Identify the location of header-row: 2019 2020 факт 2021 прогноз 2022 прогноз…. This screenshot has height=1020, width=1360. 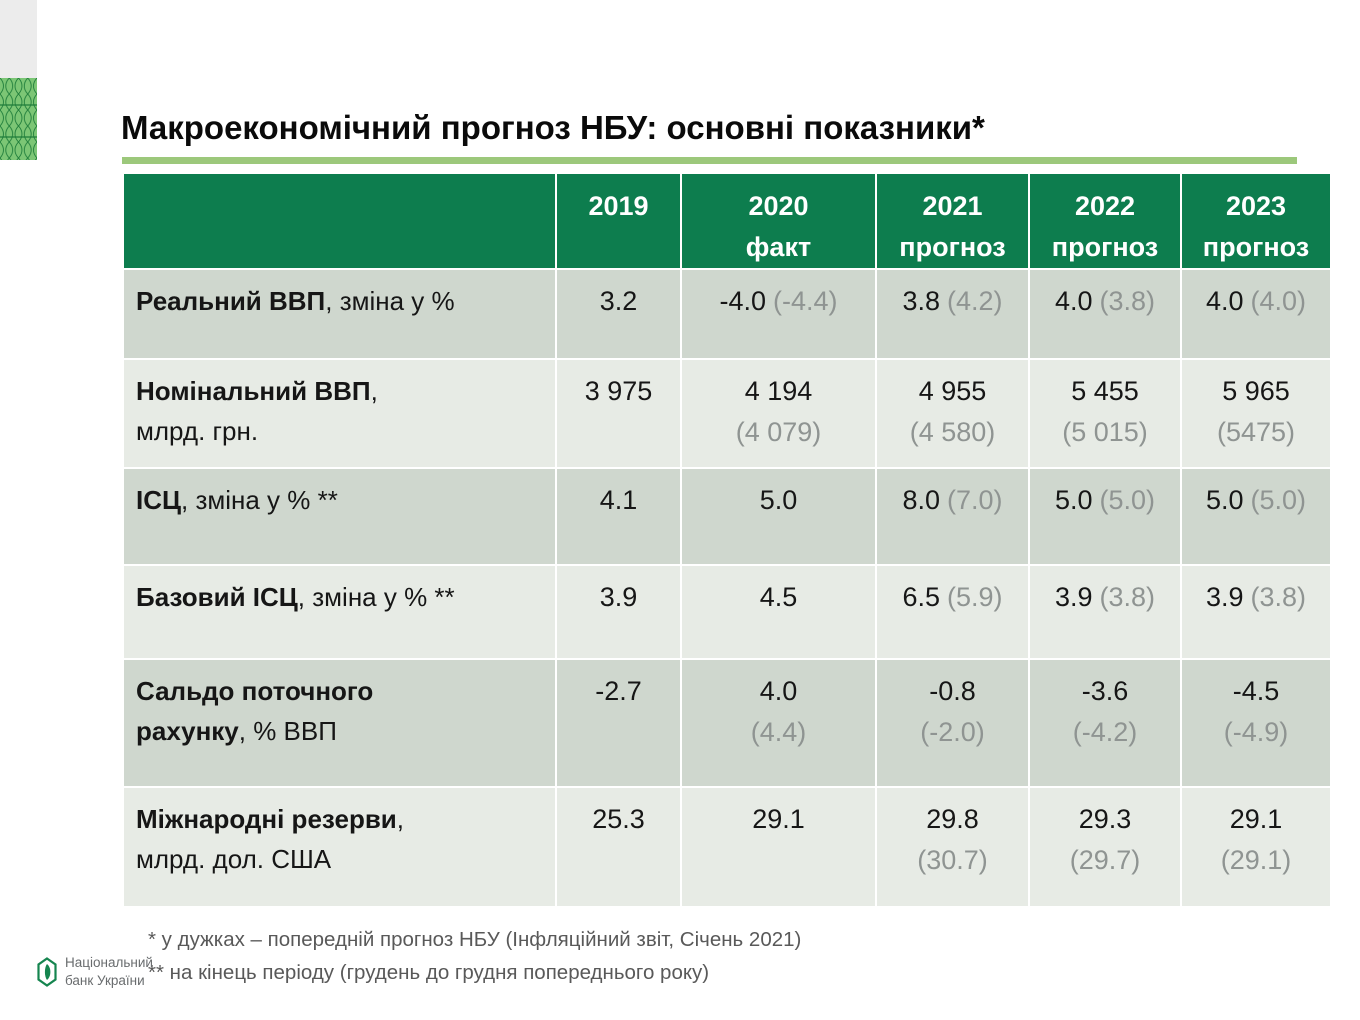
(727, 221).